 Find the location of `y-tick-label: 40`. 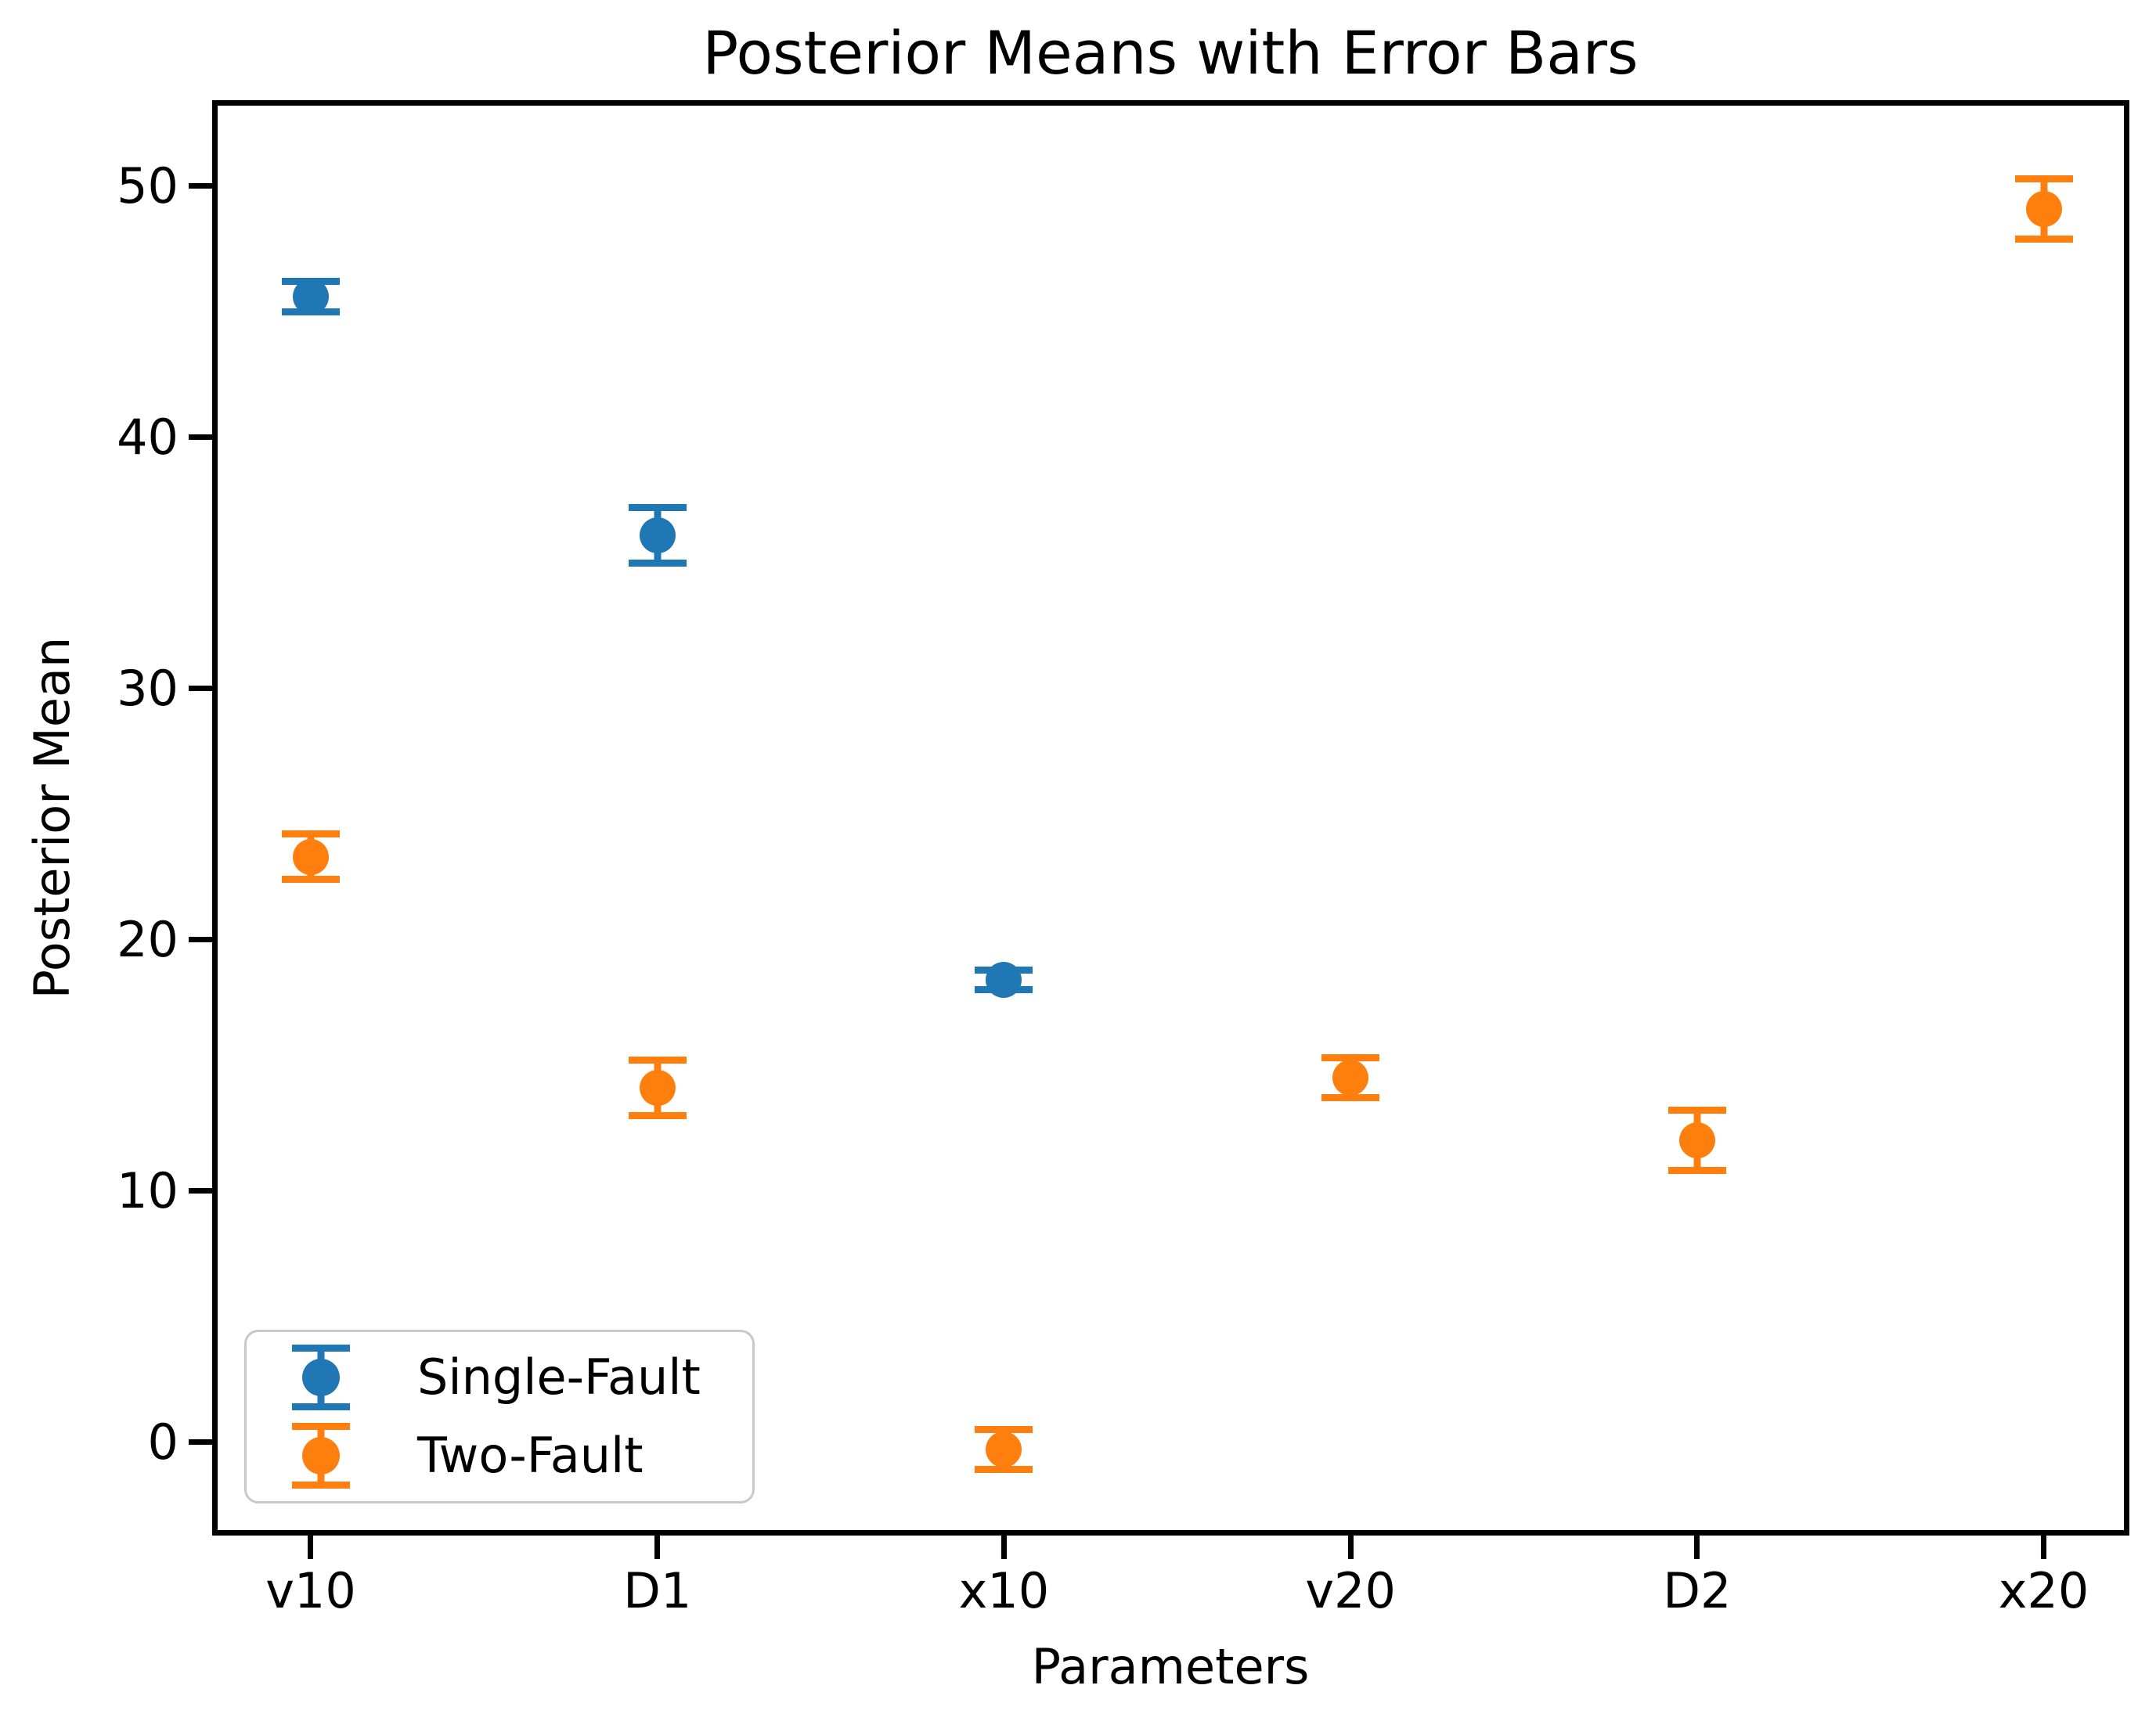

y-tick-label: 40 is located at coordinates (147, 437).